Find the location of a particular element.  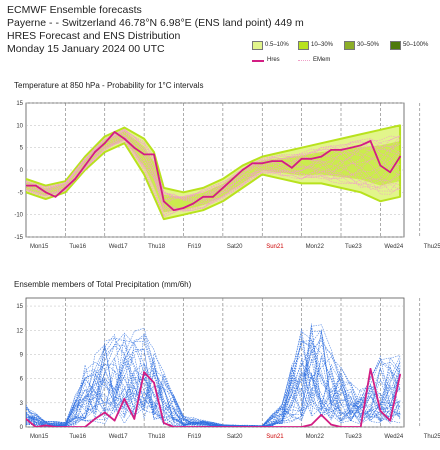

y-tick-label: -15 is located at coordinates (18, 238).